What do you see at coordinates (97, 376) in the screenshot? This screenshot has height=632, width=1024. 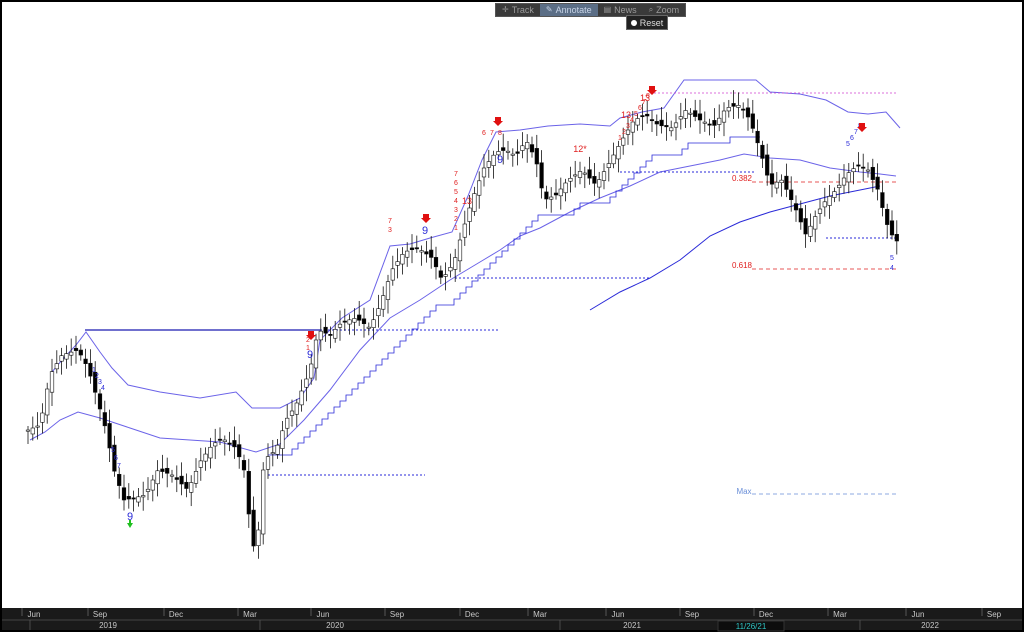 I see `td-buy-count: 2` at bounding box center [97, 376].